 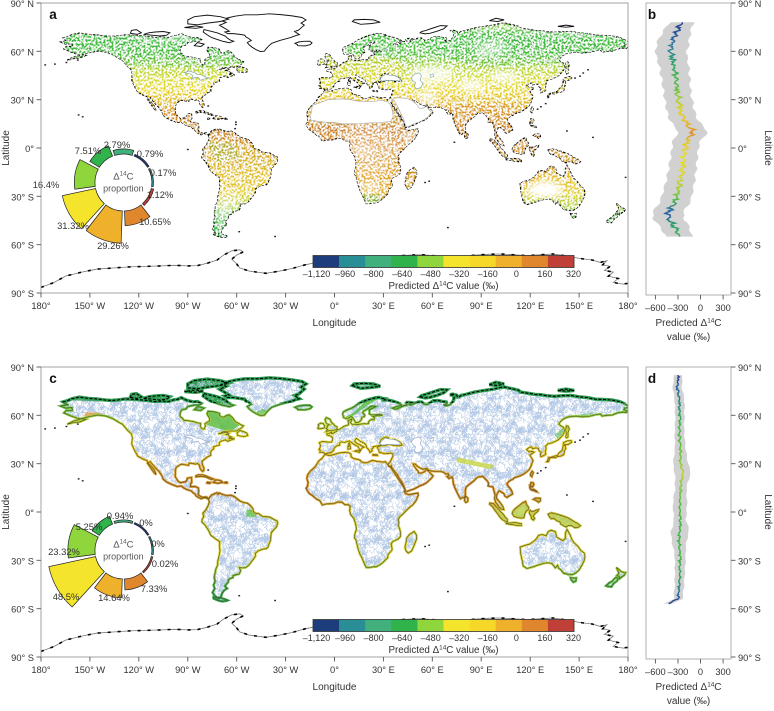 I want to click on svg-text: 7.33%, so click(x=154, y=588).